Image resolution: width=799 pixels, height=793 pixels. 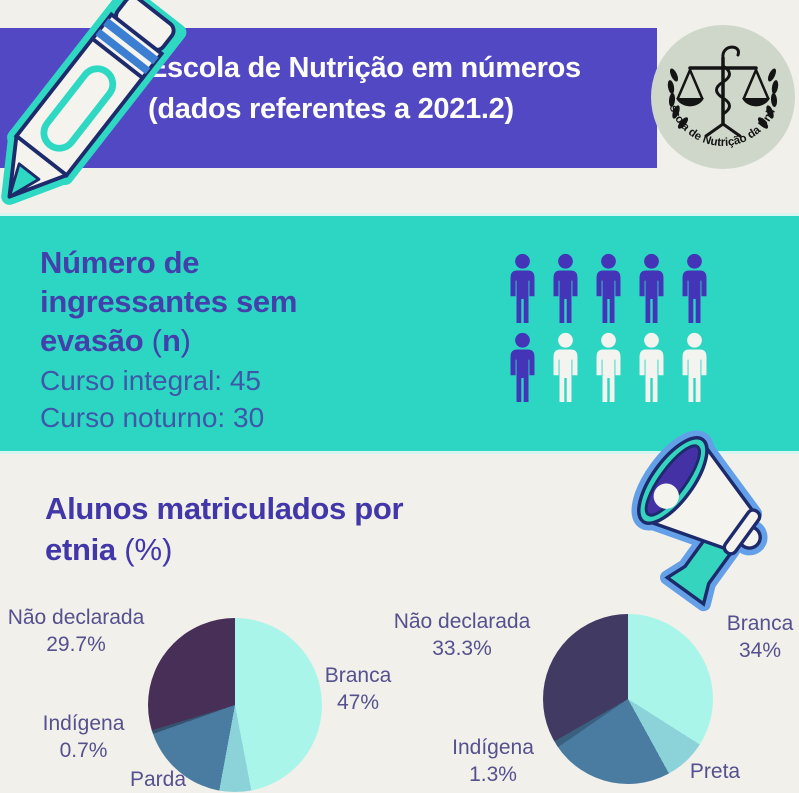 What do you see at coordinates (331, 109) in the screenshot?
I see `page-title-line2: (dados referentes a 2021.2)` at bounding box center [331, 109].